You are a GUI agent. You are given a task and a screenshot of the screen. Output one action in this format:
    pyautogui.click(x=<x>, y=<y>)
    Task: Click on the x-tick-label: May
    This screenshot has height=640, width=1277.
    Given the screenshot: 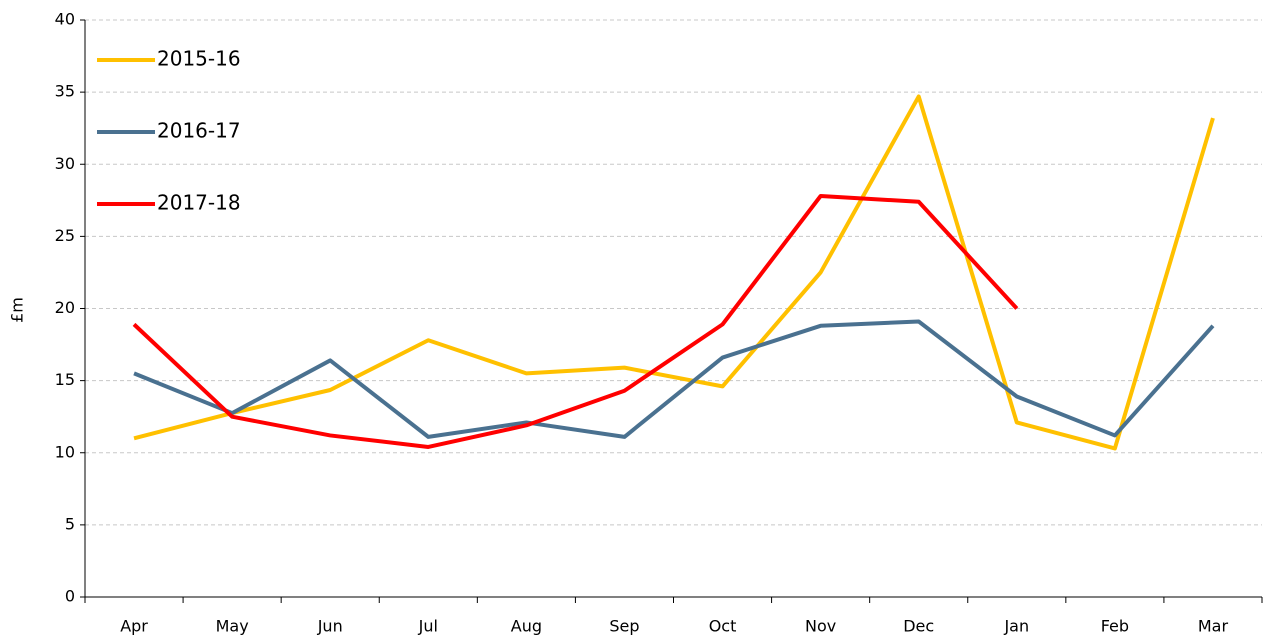 What is the action you would take?
    pyautogui.click(x=232, y=626)
    